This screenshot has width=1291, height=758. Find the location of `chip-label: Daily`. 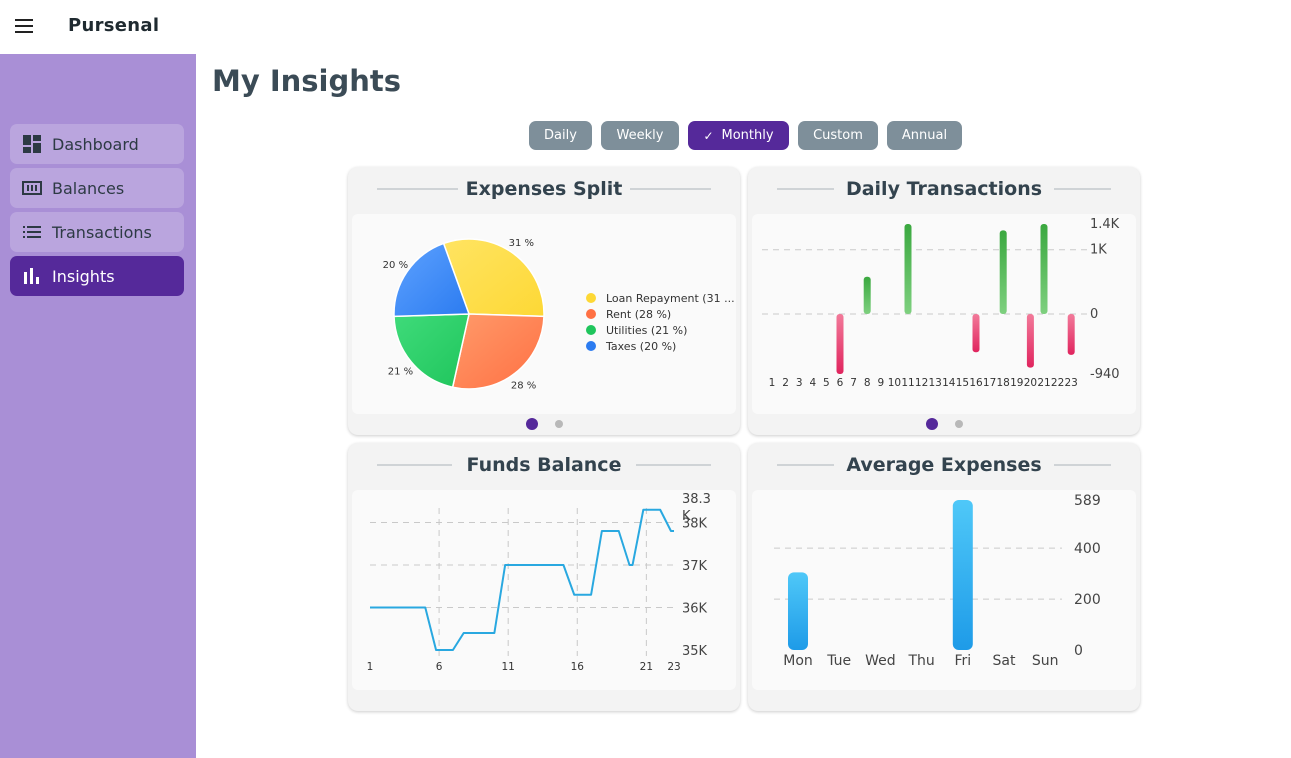

chip-label: Daily is located at coordinates (560, 135).